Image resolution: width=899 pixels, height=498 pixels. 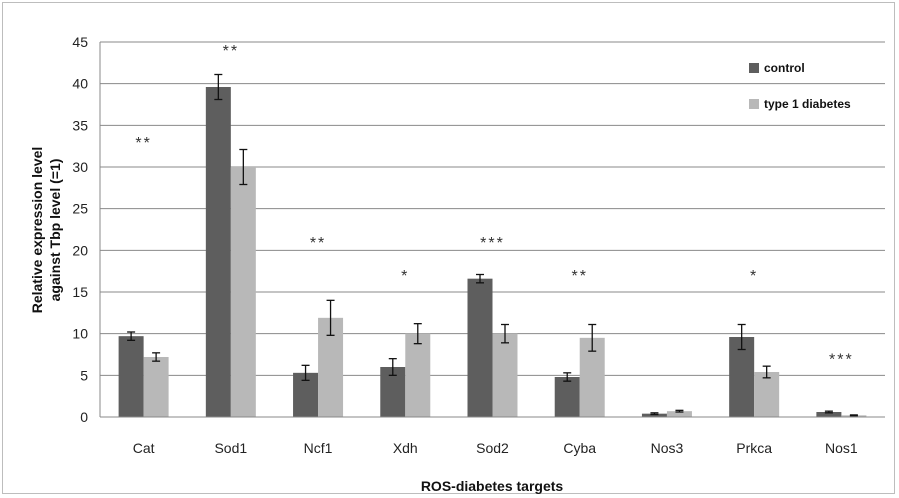 What do you see at coordinates (480, 347) in the screenshot?
I see `bar-sod2-control` at bounding box center [480, 347].